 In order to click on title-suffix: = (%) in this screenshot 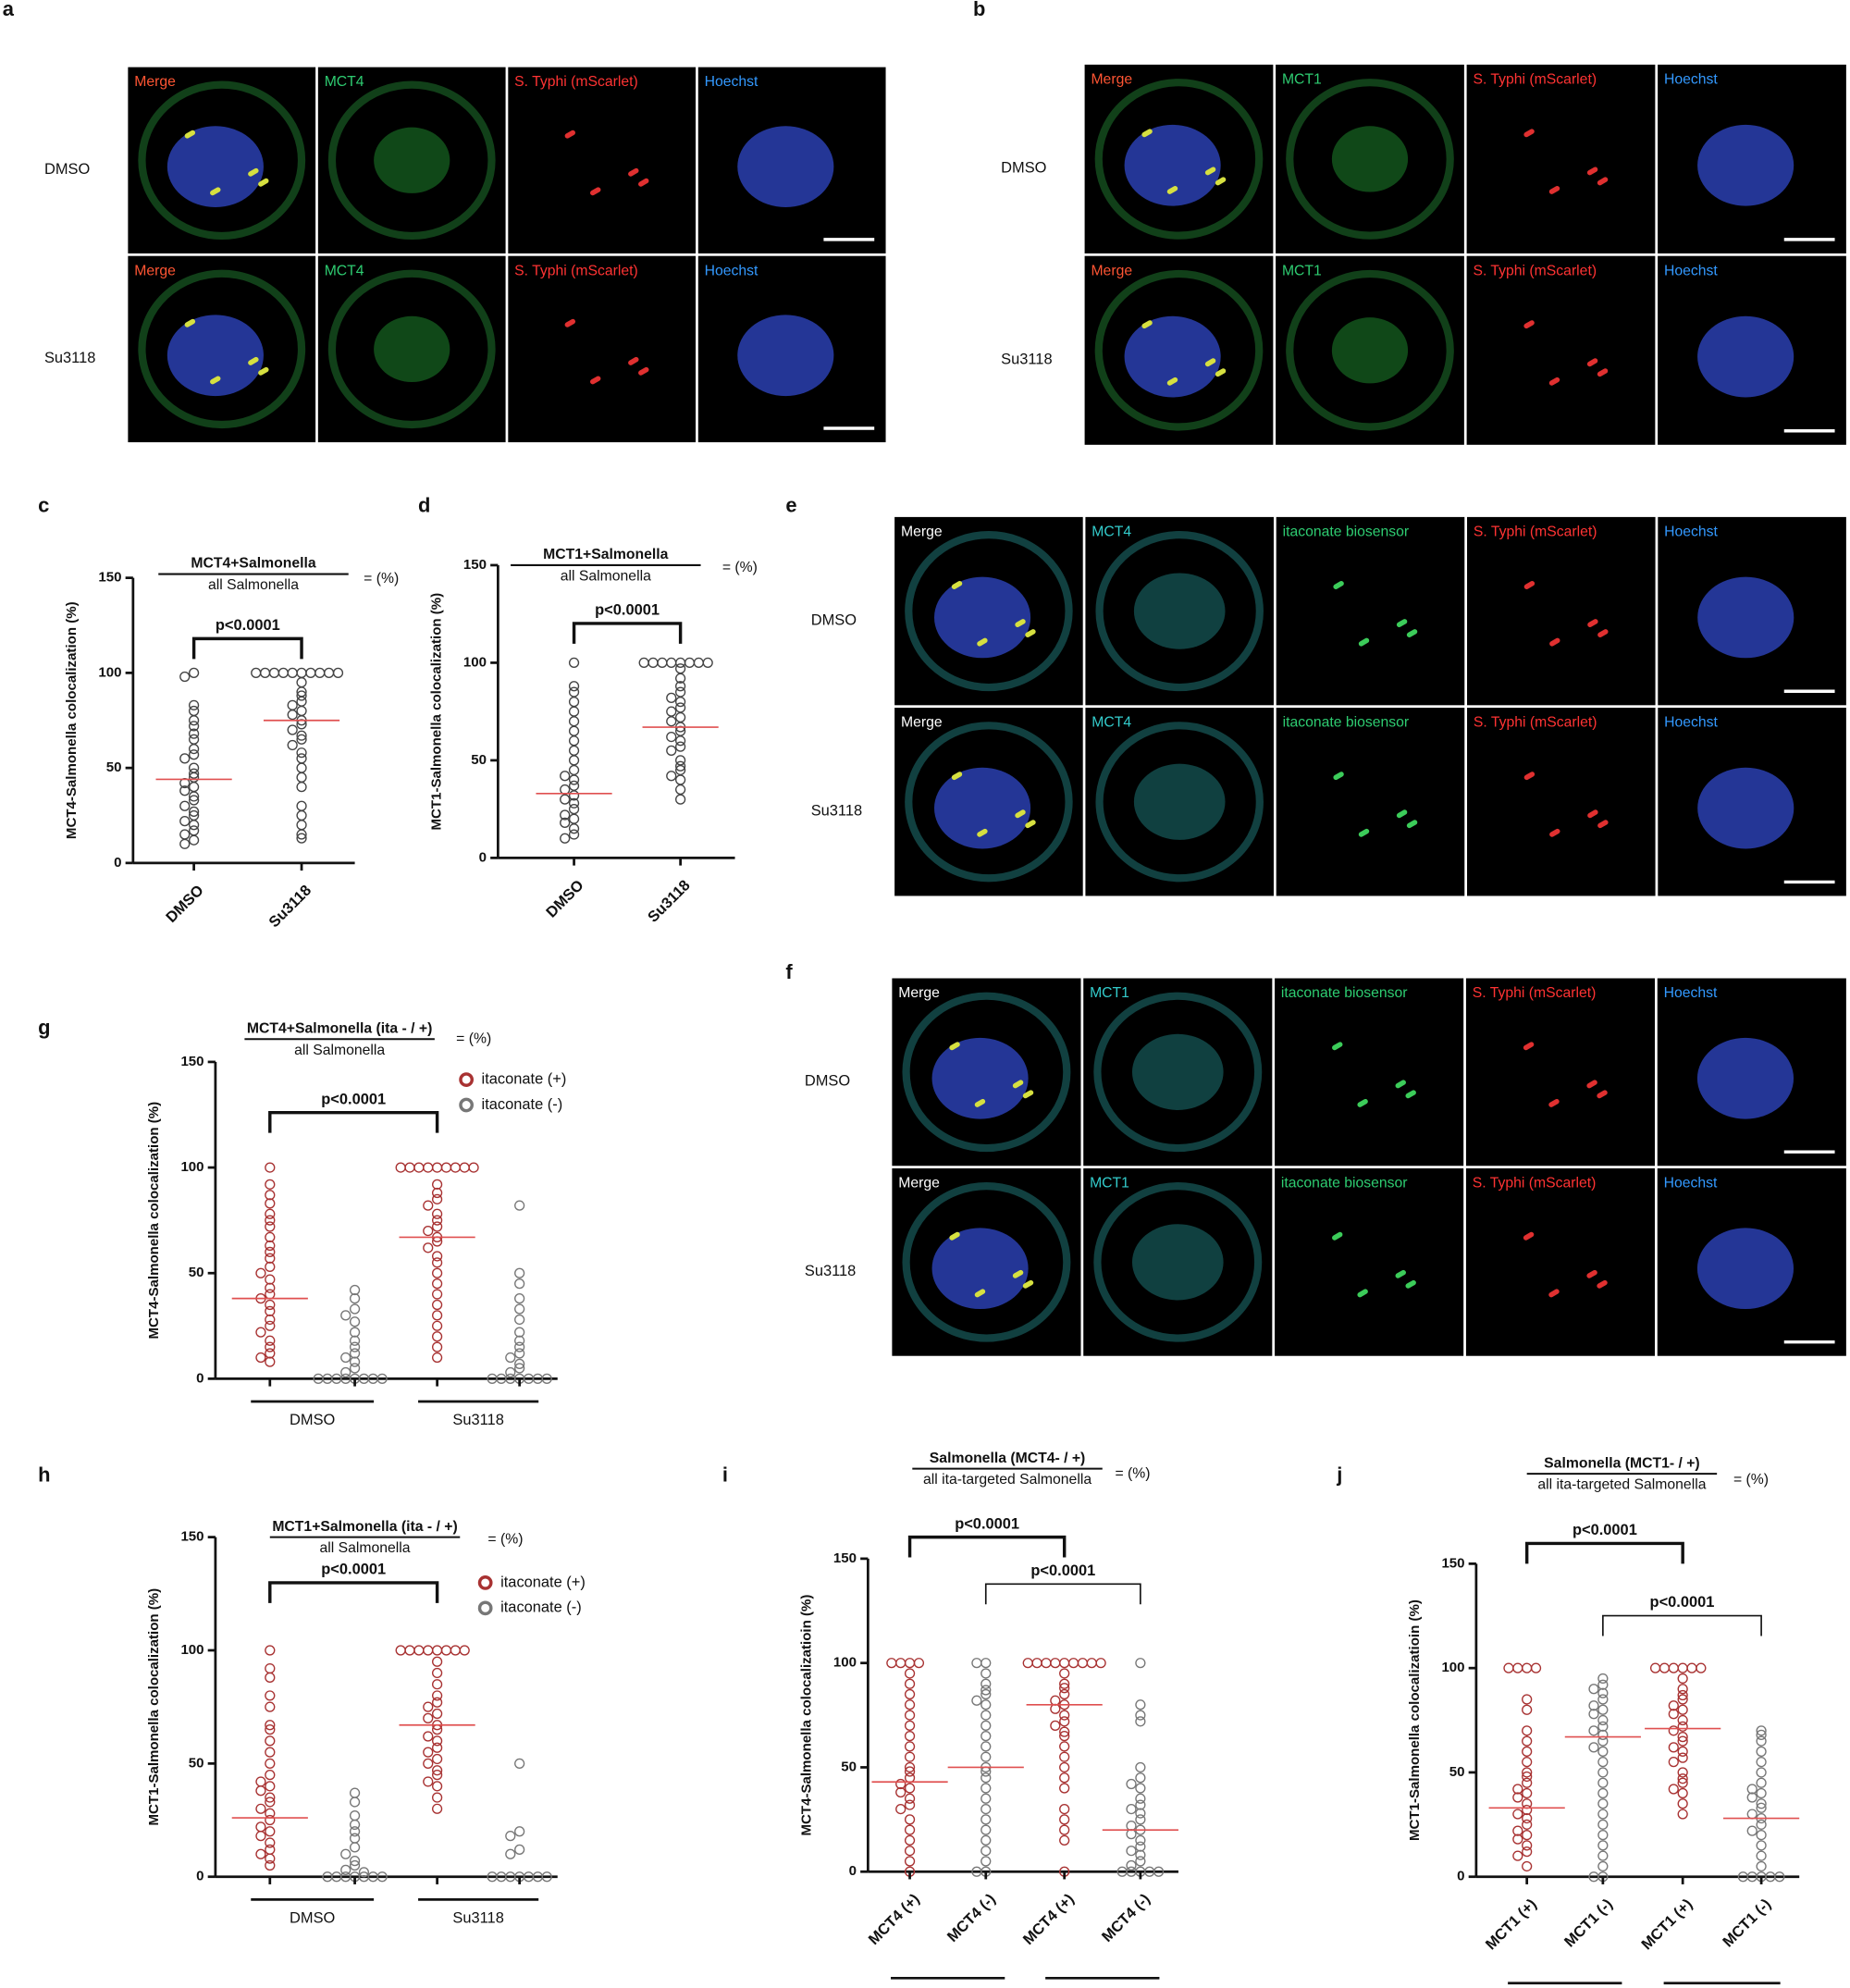, I will do `click(740, 567)`.